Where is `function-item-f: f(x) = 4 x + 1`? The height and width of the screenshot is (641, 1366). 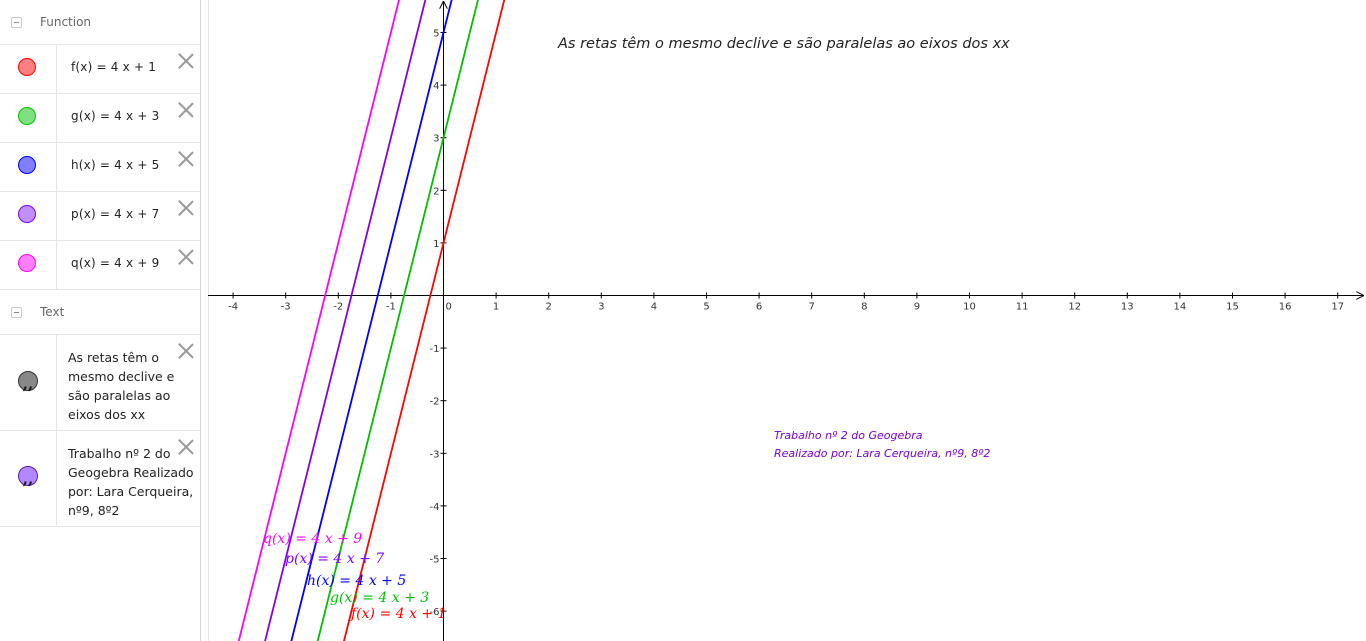
function-item-f: f(x) = 4 x + 1 is located at coordinates (100, 69).